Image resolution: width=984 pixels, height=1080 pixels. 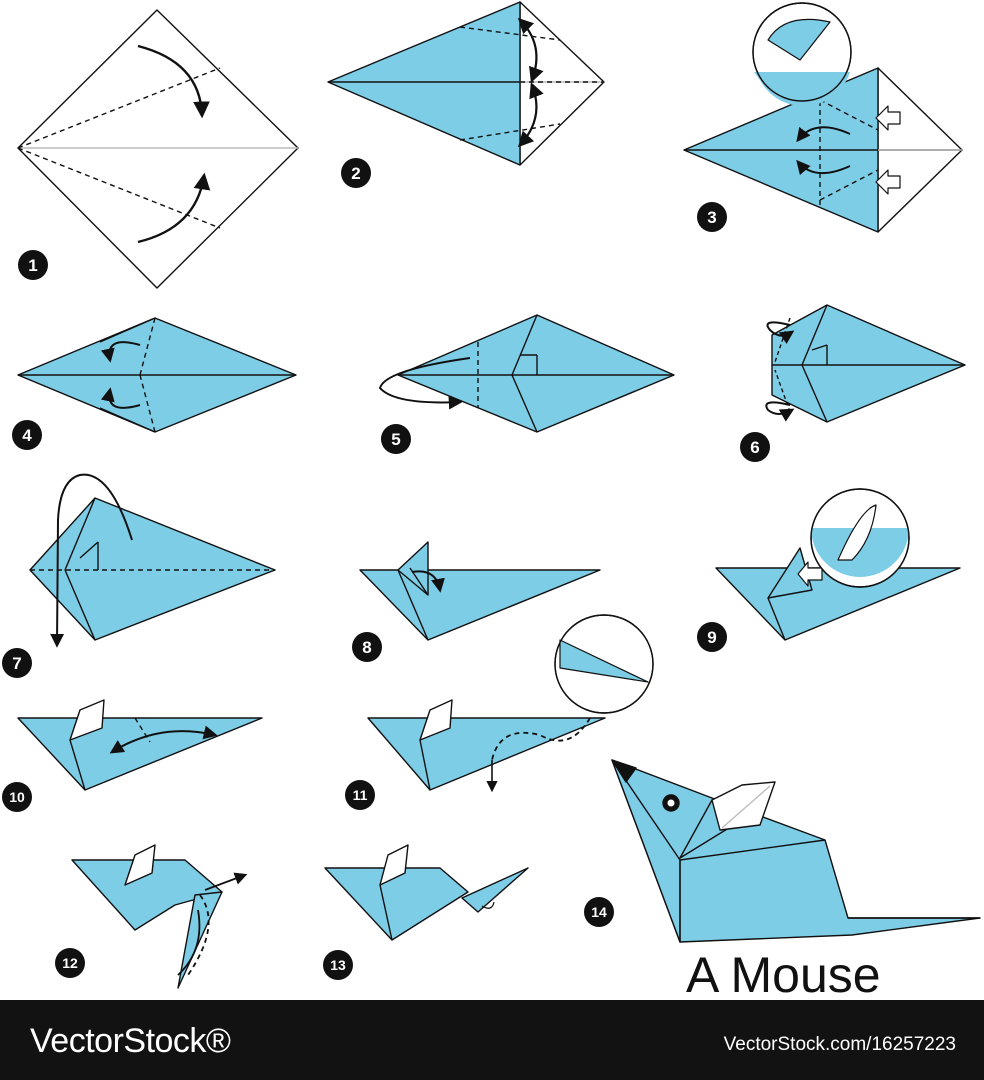 What do you see at coordinates (140, 745) in the screenshot?
I see `step-10-diagram` at bounding box center [140, 745].